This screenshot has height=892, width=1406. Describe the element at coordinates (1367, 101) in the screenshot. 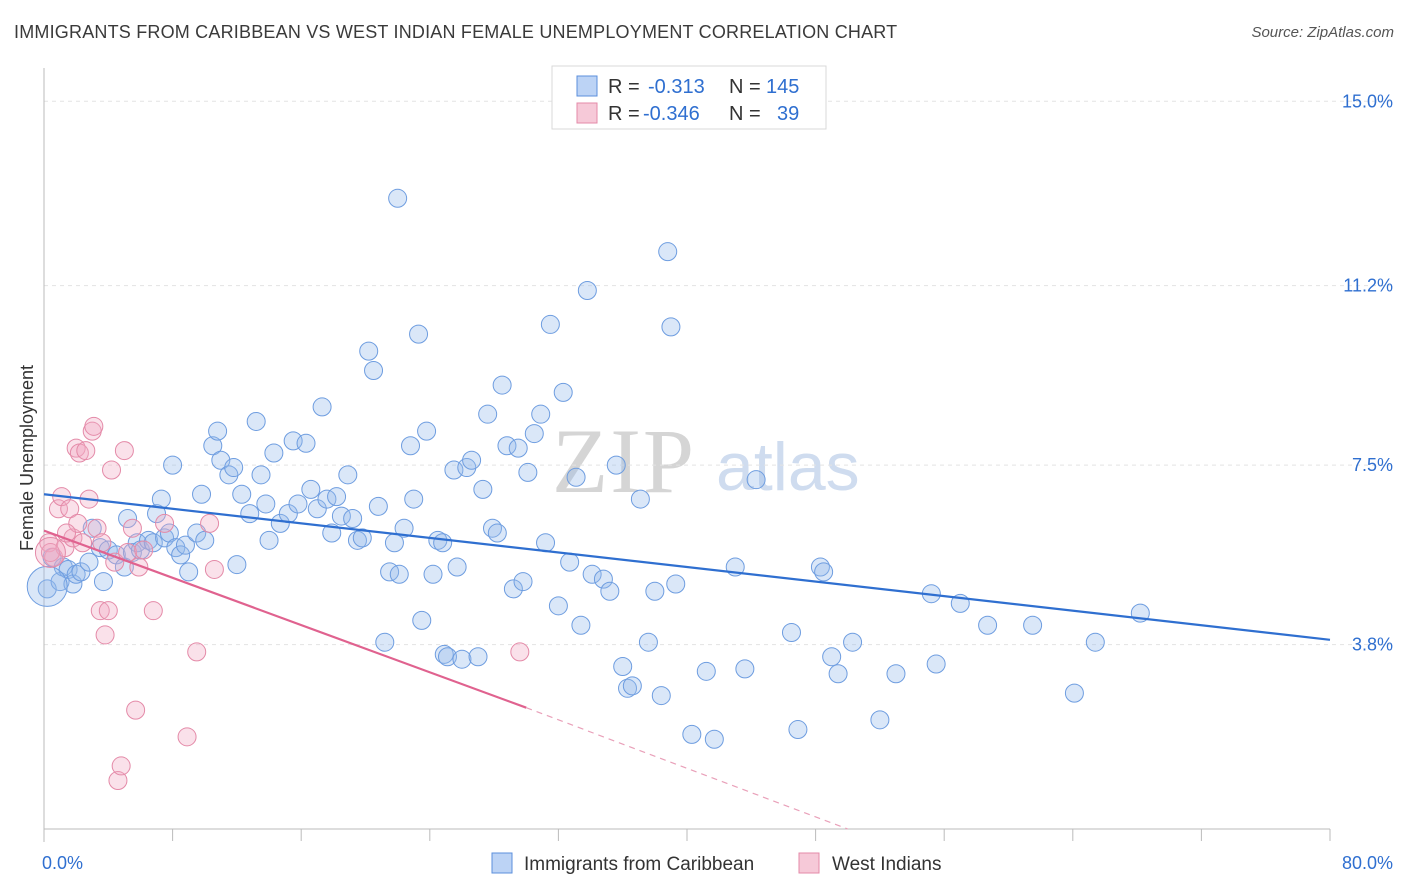

I see `y-tick-label: 15.0%` at that location.